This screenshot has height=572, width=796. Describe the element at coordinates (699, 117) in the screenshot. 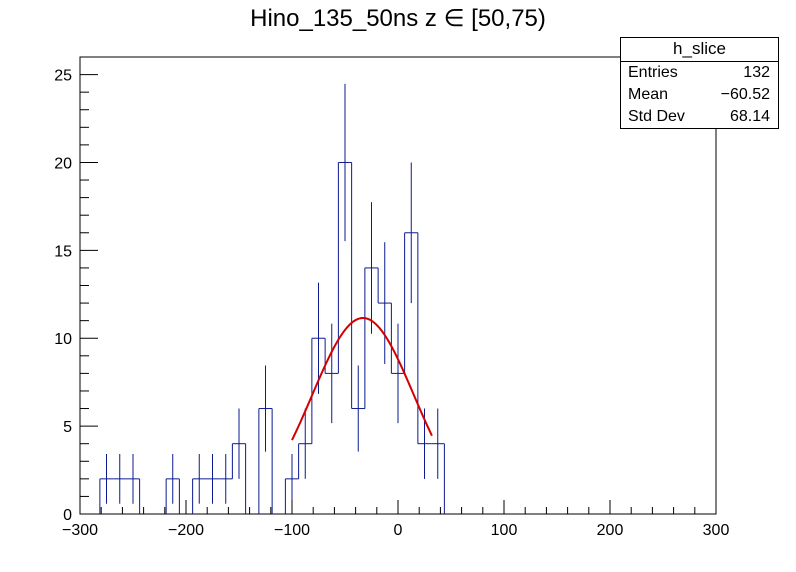

I see `stats-row-stddev: Std Dev 68.14` at that location.